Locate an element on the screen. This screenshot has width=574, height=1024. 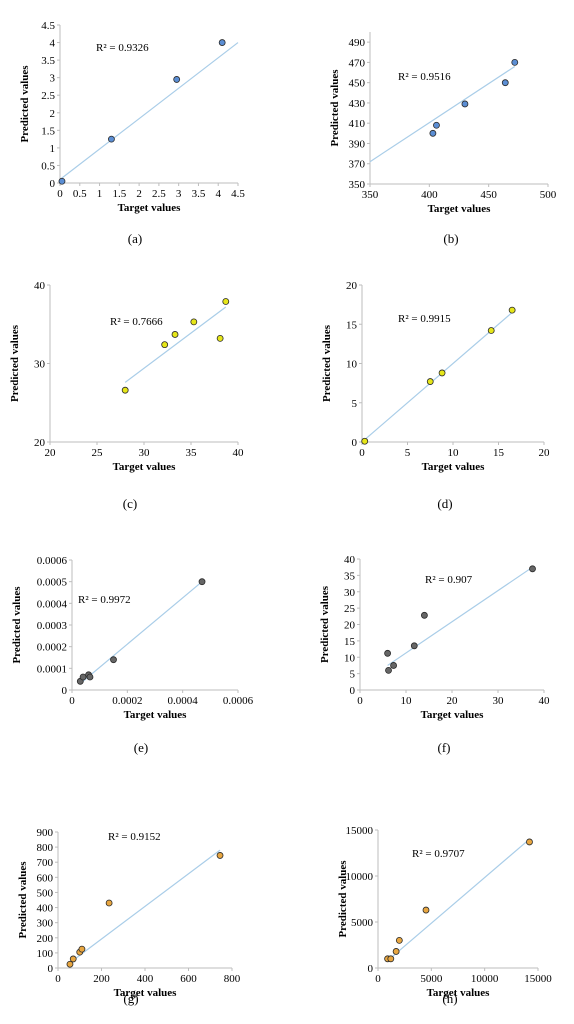
y-tick-label: 5000 is located at coordinates (362, 923).